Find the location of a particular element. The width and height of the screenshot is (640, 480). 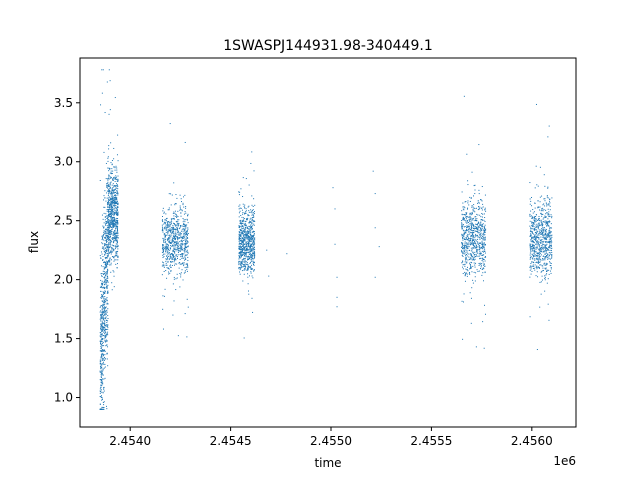

y-tick-label: 3.0 is located at coordinates (63, 162).